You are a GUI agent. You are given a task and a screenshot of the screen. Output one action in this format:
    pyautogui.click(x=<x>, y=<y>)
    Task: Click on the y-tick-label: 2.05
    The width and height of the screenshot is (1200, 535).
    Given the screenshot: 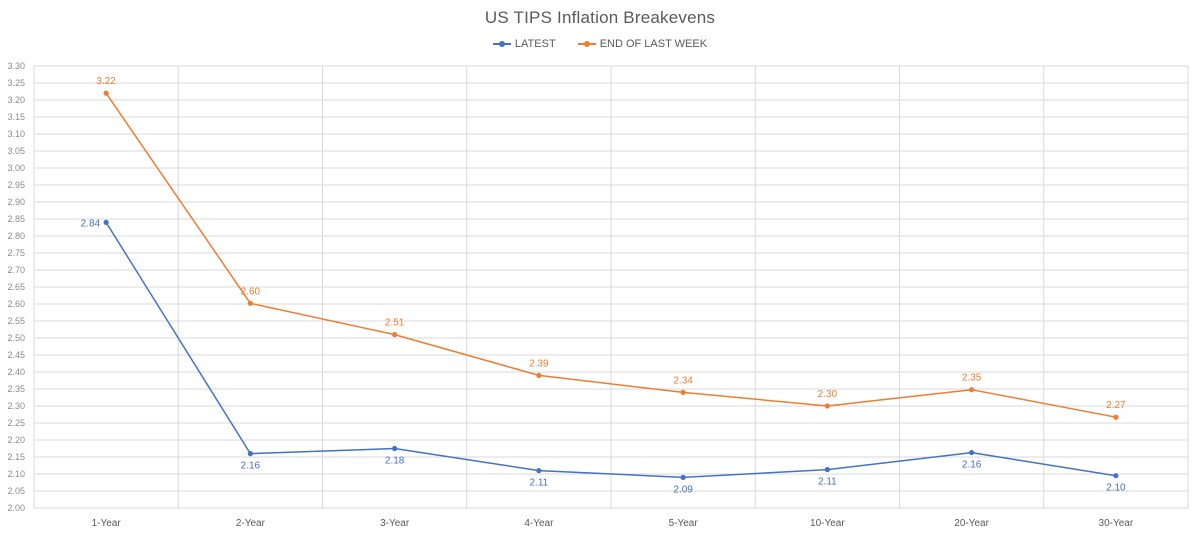 What is the action you would take?
    pyautogui.click(x=16, y=491)
    